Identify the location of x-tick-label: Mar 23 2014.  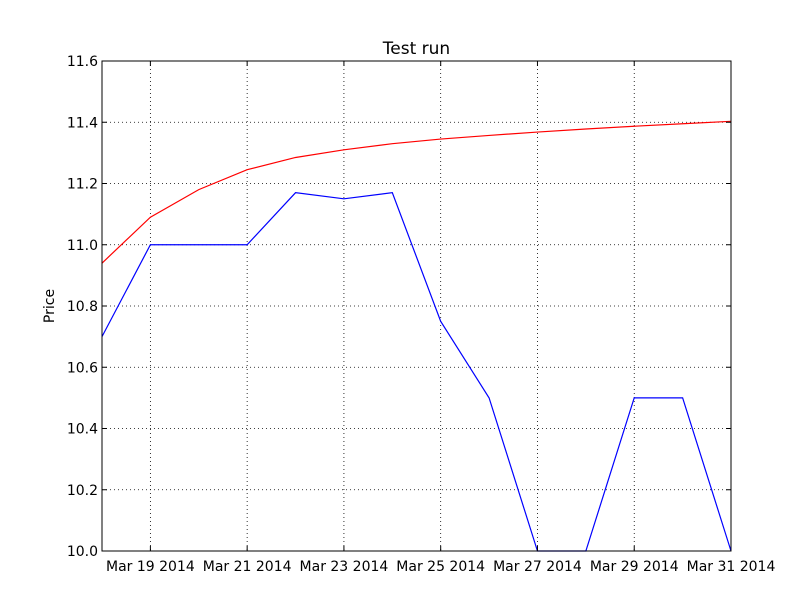
(344, 567).